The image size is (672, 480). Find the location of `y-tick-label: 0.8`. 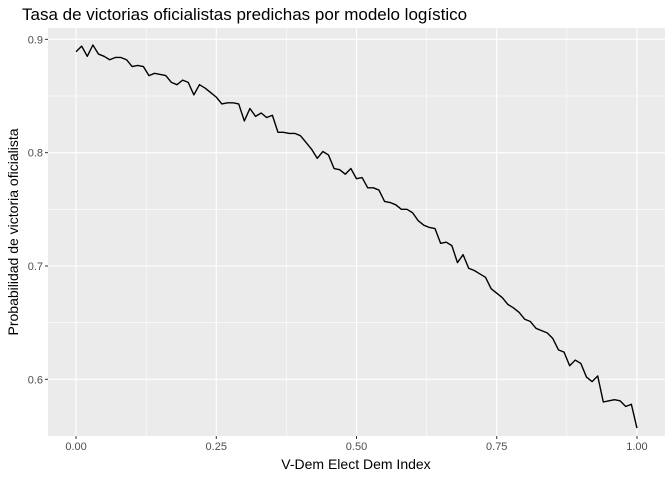

y-tick-label: 0.8 is located at coordinates (35, 154).